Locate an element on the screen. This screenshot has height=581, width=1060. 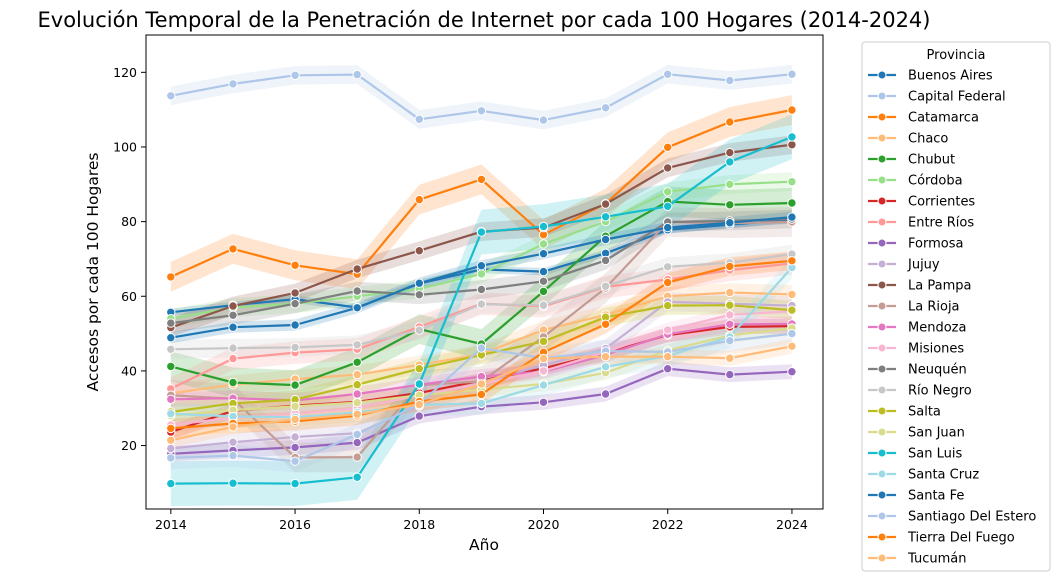
legend-item-jujuy: Jujuy is located at coordinates (904, 265).